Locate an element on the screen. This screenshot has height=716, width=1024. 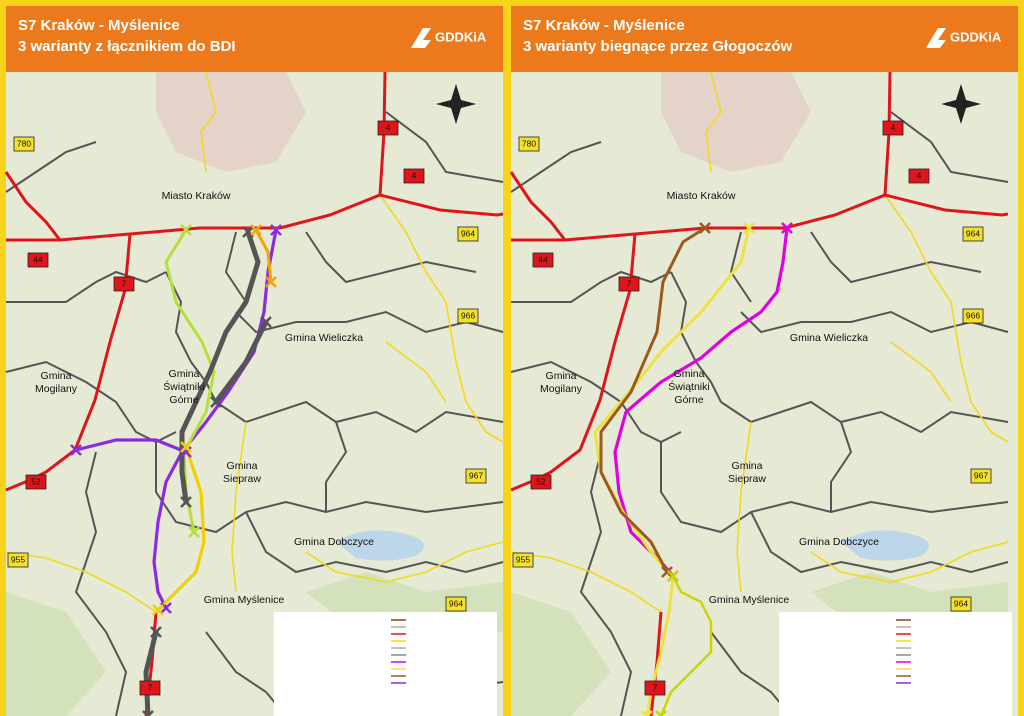
logo-text: GDDKiA is located at coordinates (461, 36).